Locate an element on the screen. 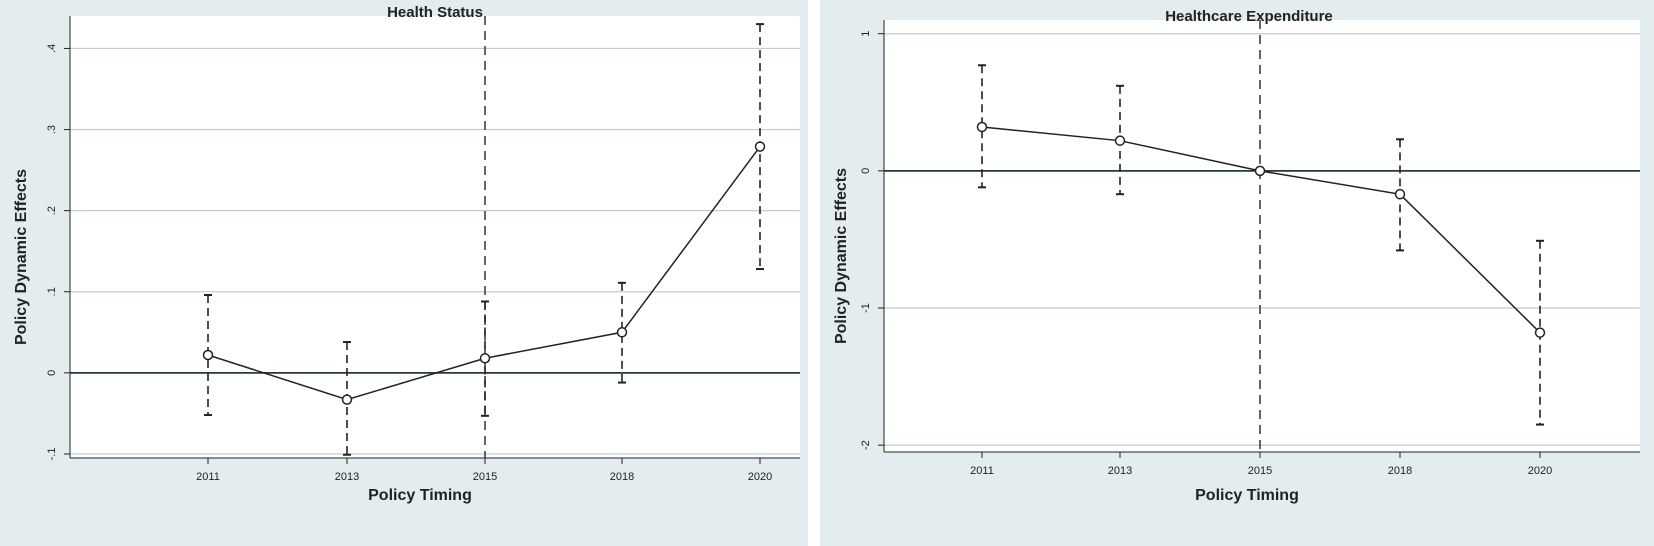 The image size is (1654, 546). y-tick-label: .3 is located at coordinates (52, 129).